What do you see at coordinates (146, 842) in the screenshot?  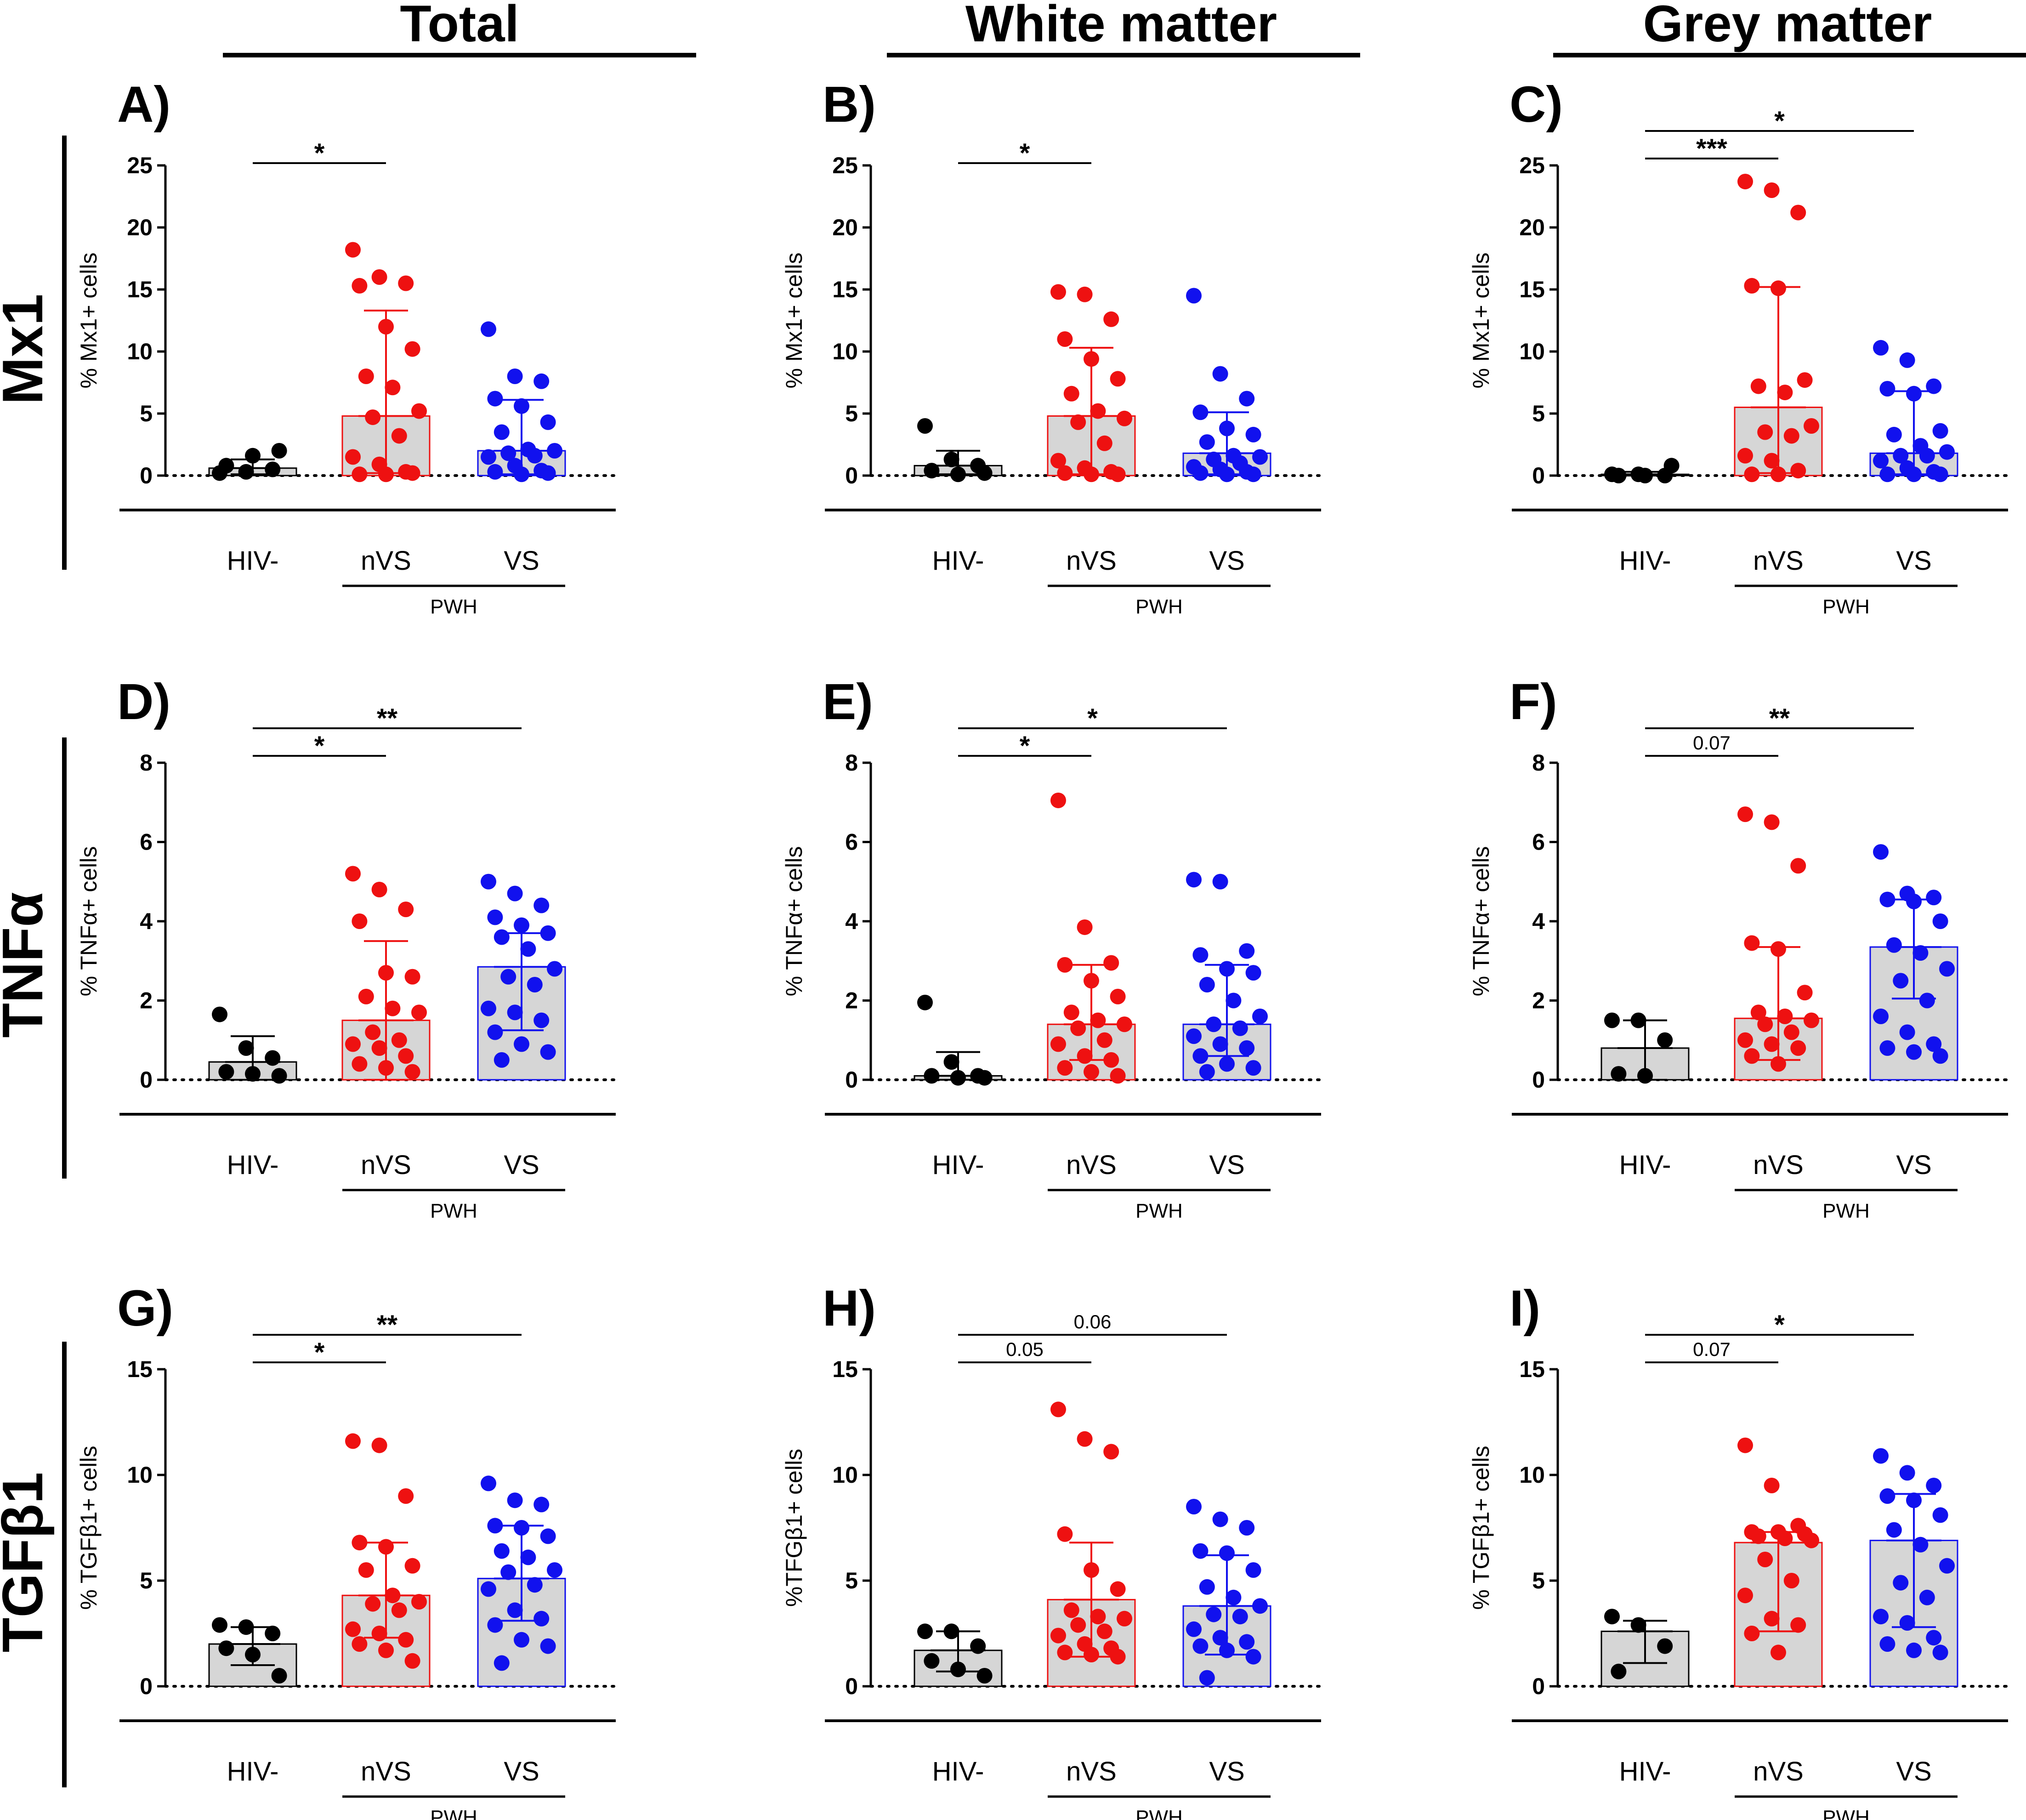 I see `panel-d-y-tick-label: 6` at bounding box center [146, 842].